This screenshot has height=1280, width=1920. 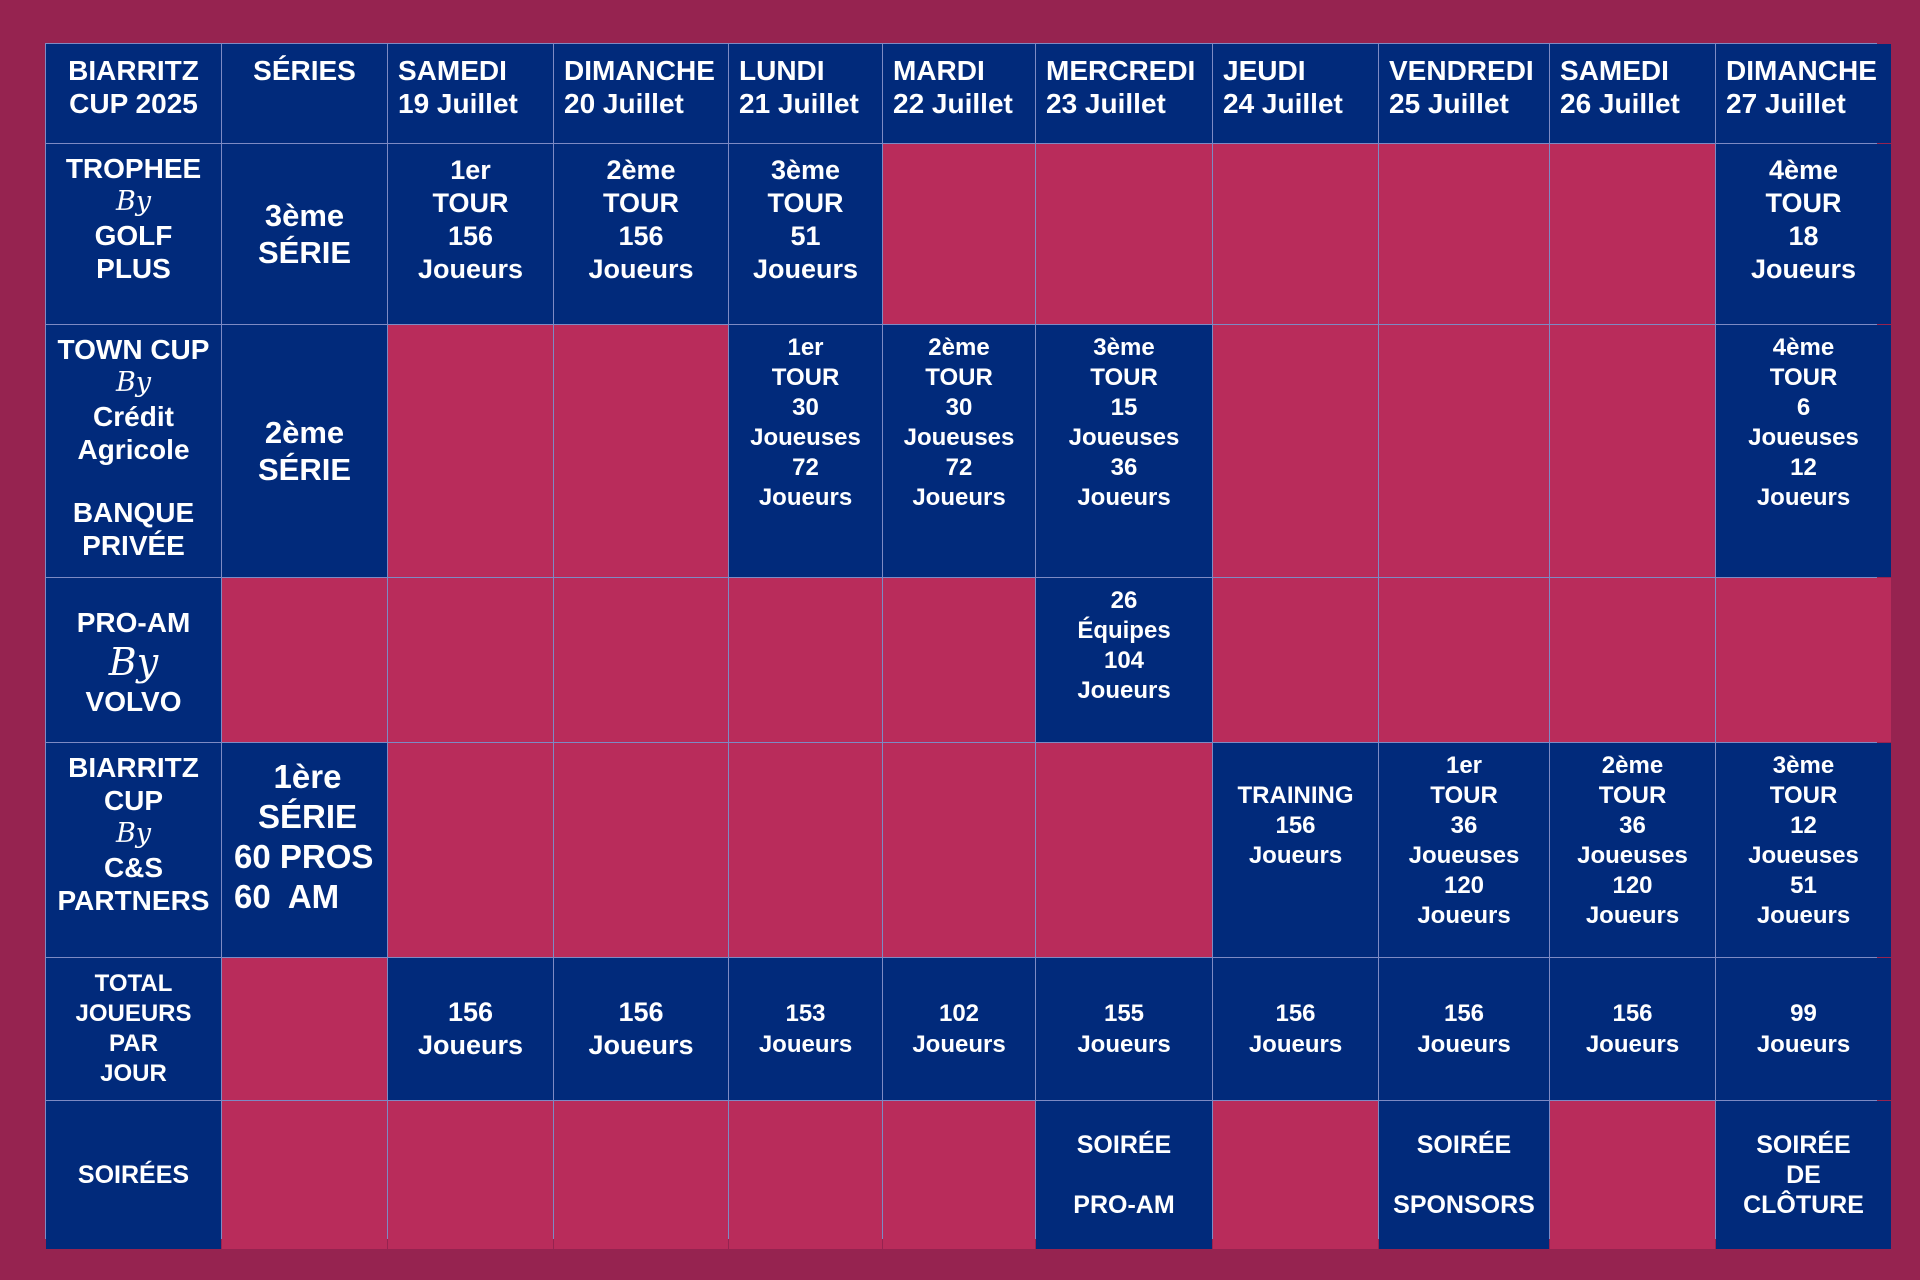 I want to click on round-cell: 4ème TOUR 18 Joueurs, so click(x=1803, y=234).